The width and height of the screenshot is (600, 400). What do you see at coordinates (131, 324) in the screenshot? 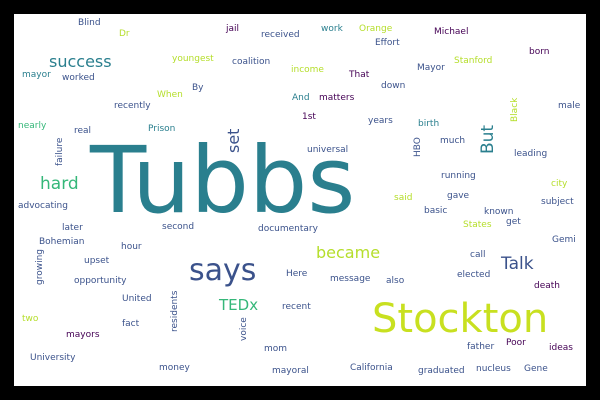
I see `word-fact: fact` at bounding box center [131, 324].